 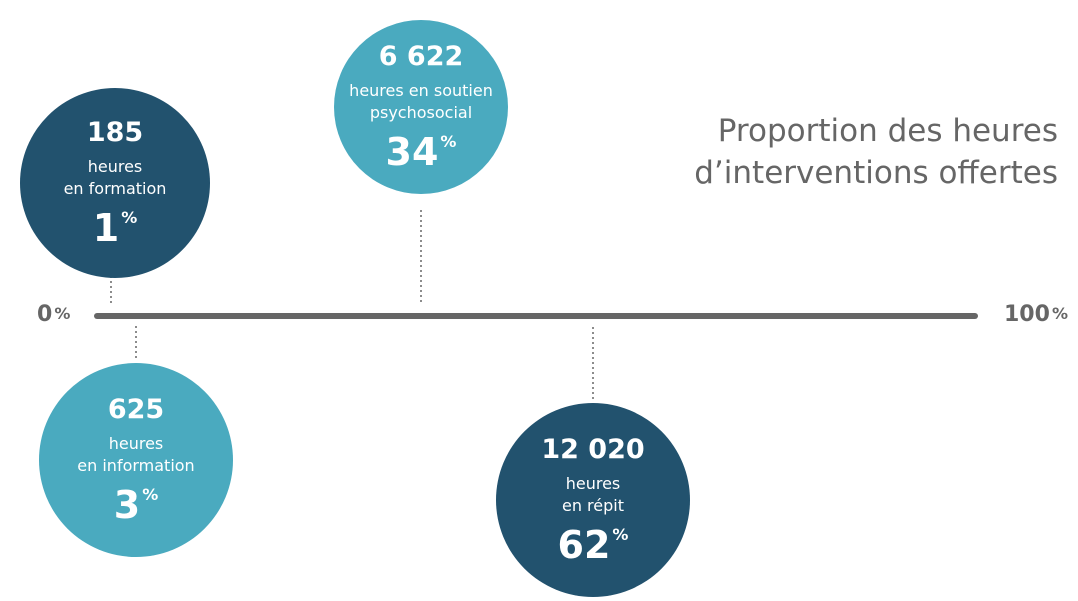 What do you see at coordinates (62, 313) in the screenshot?
I see `axis-start-unit: %` at bounding box center [62, 313].